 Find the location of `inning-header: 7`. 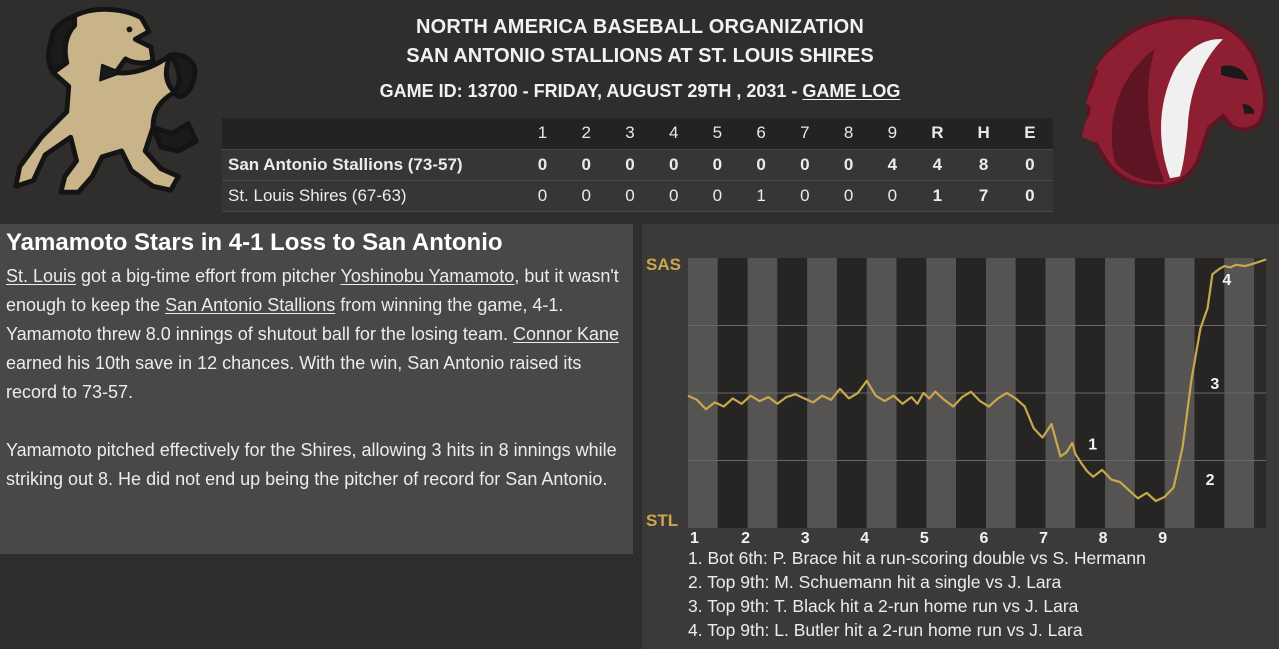

inning-header: 7 is located at coordinates (805, 133).